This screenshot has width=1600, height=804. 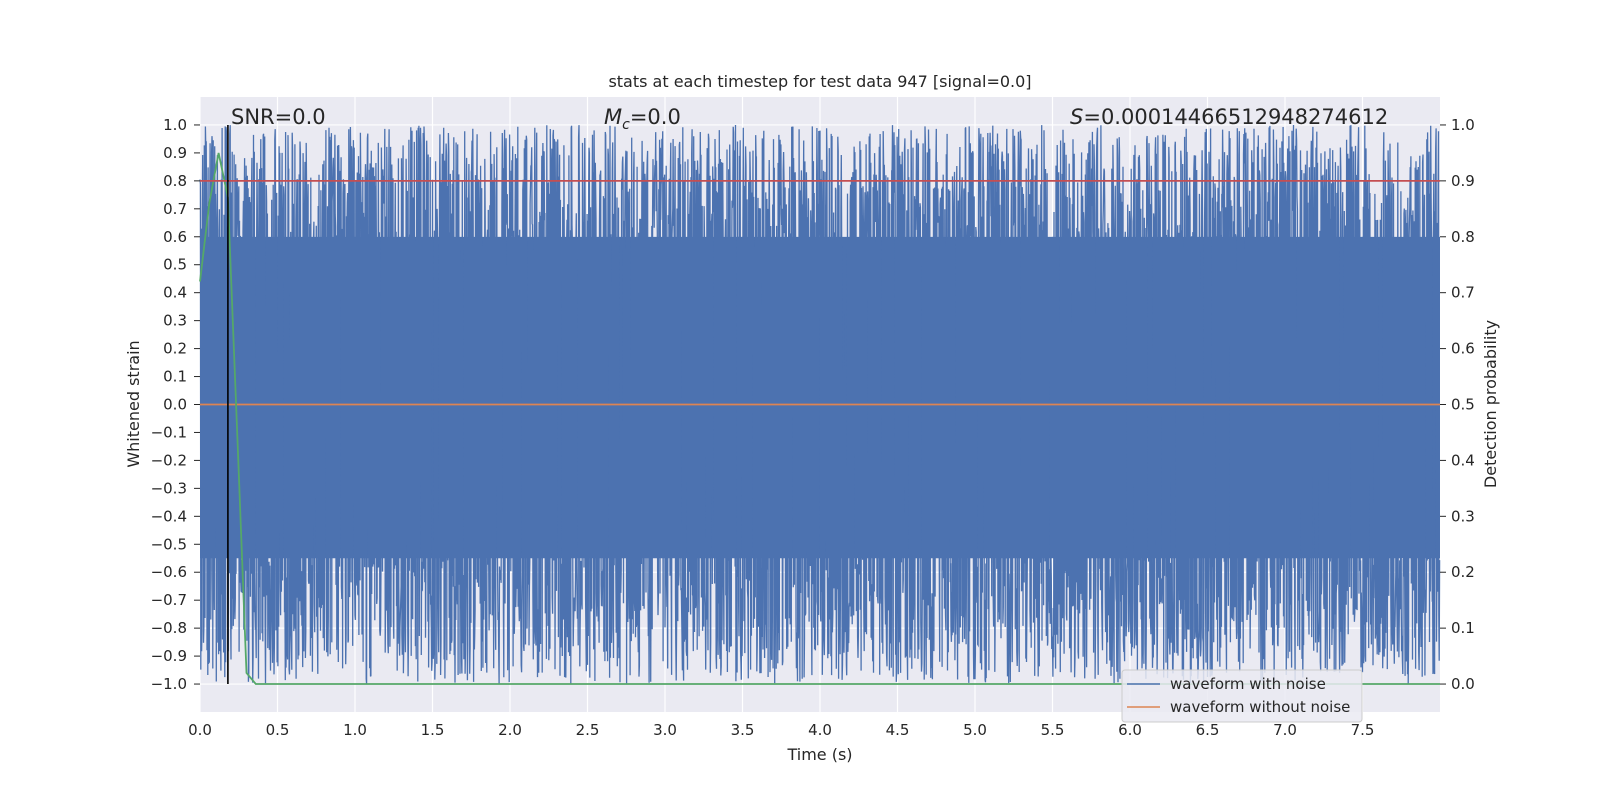 What do you see at coordinates (169, 656) in the screenshot?
I see `y-left-tick-label: −0.9` at bounding box center [169, 656].